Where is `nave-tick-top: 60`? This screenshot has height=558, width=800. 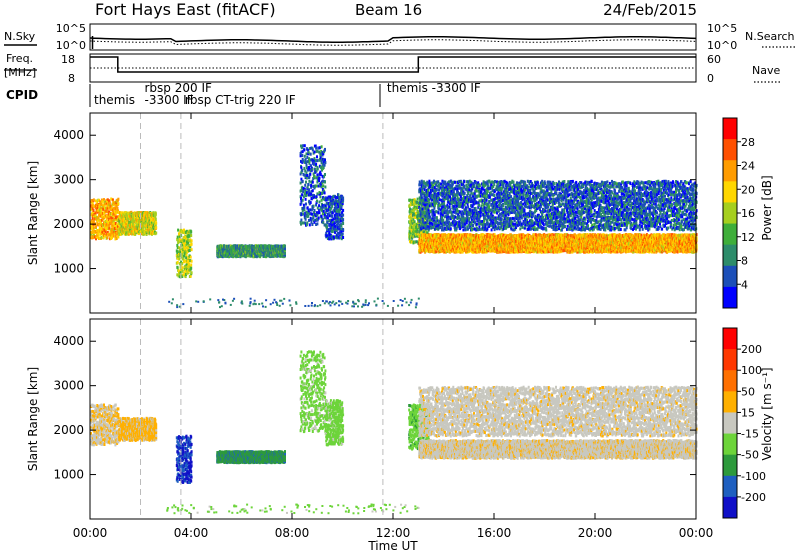 nave-tick-top: 60 is located at coordinates (714, 59).